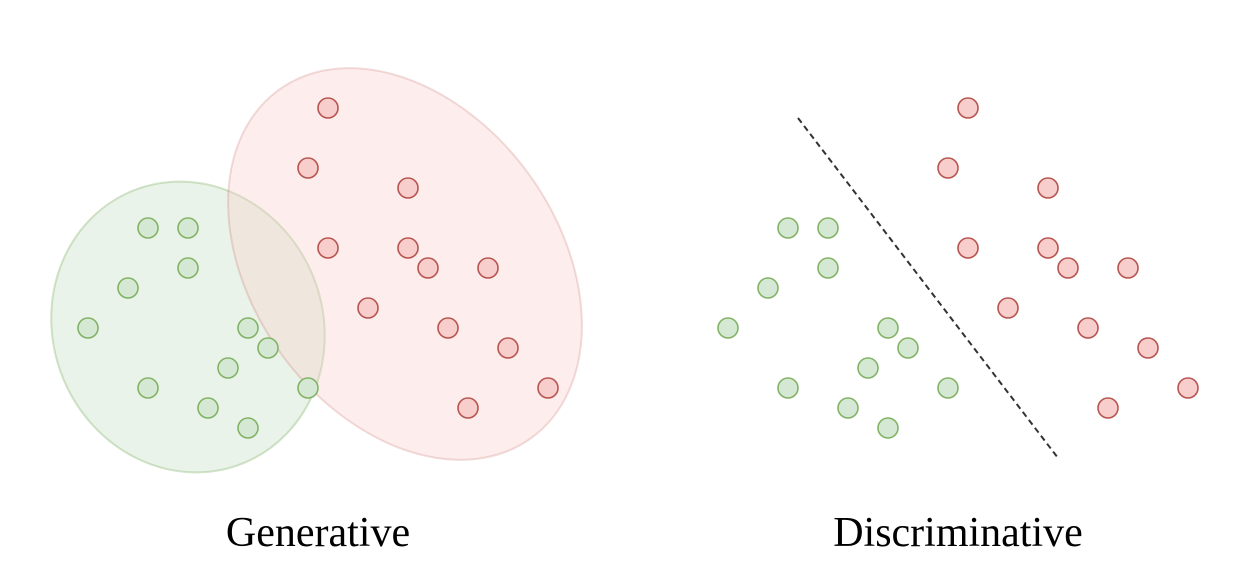 Image resolution: width=1242 pixels, height=588 pixels. Describe the element at coordinates (958, 533) in the screenshot. I see `discriminative-caption: Discriminative` at that location.